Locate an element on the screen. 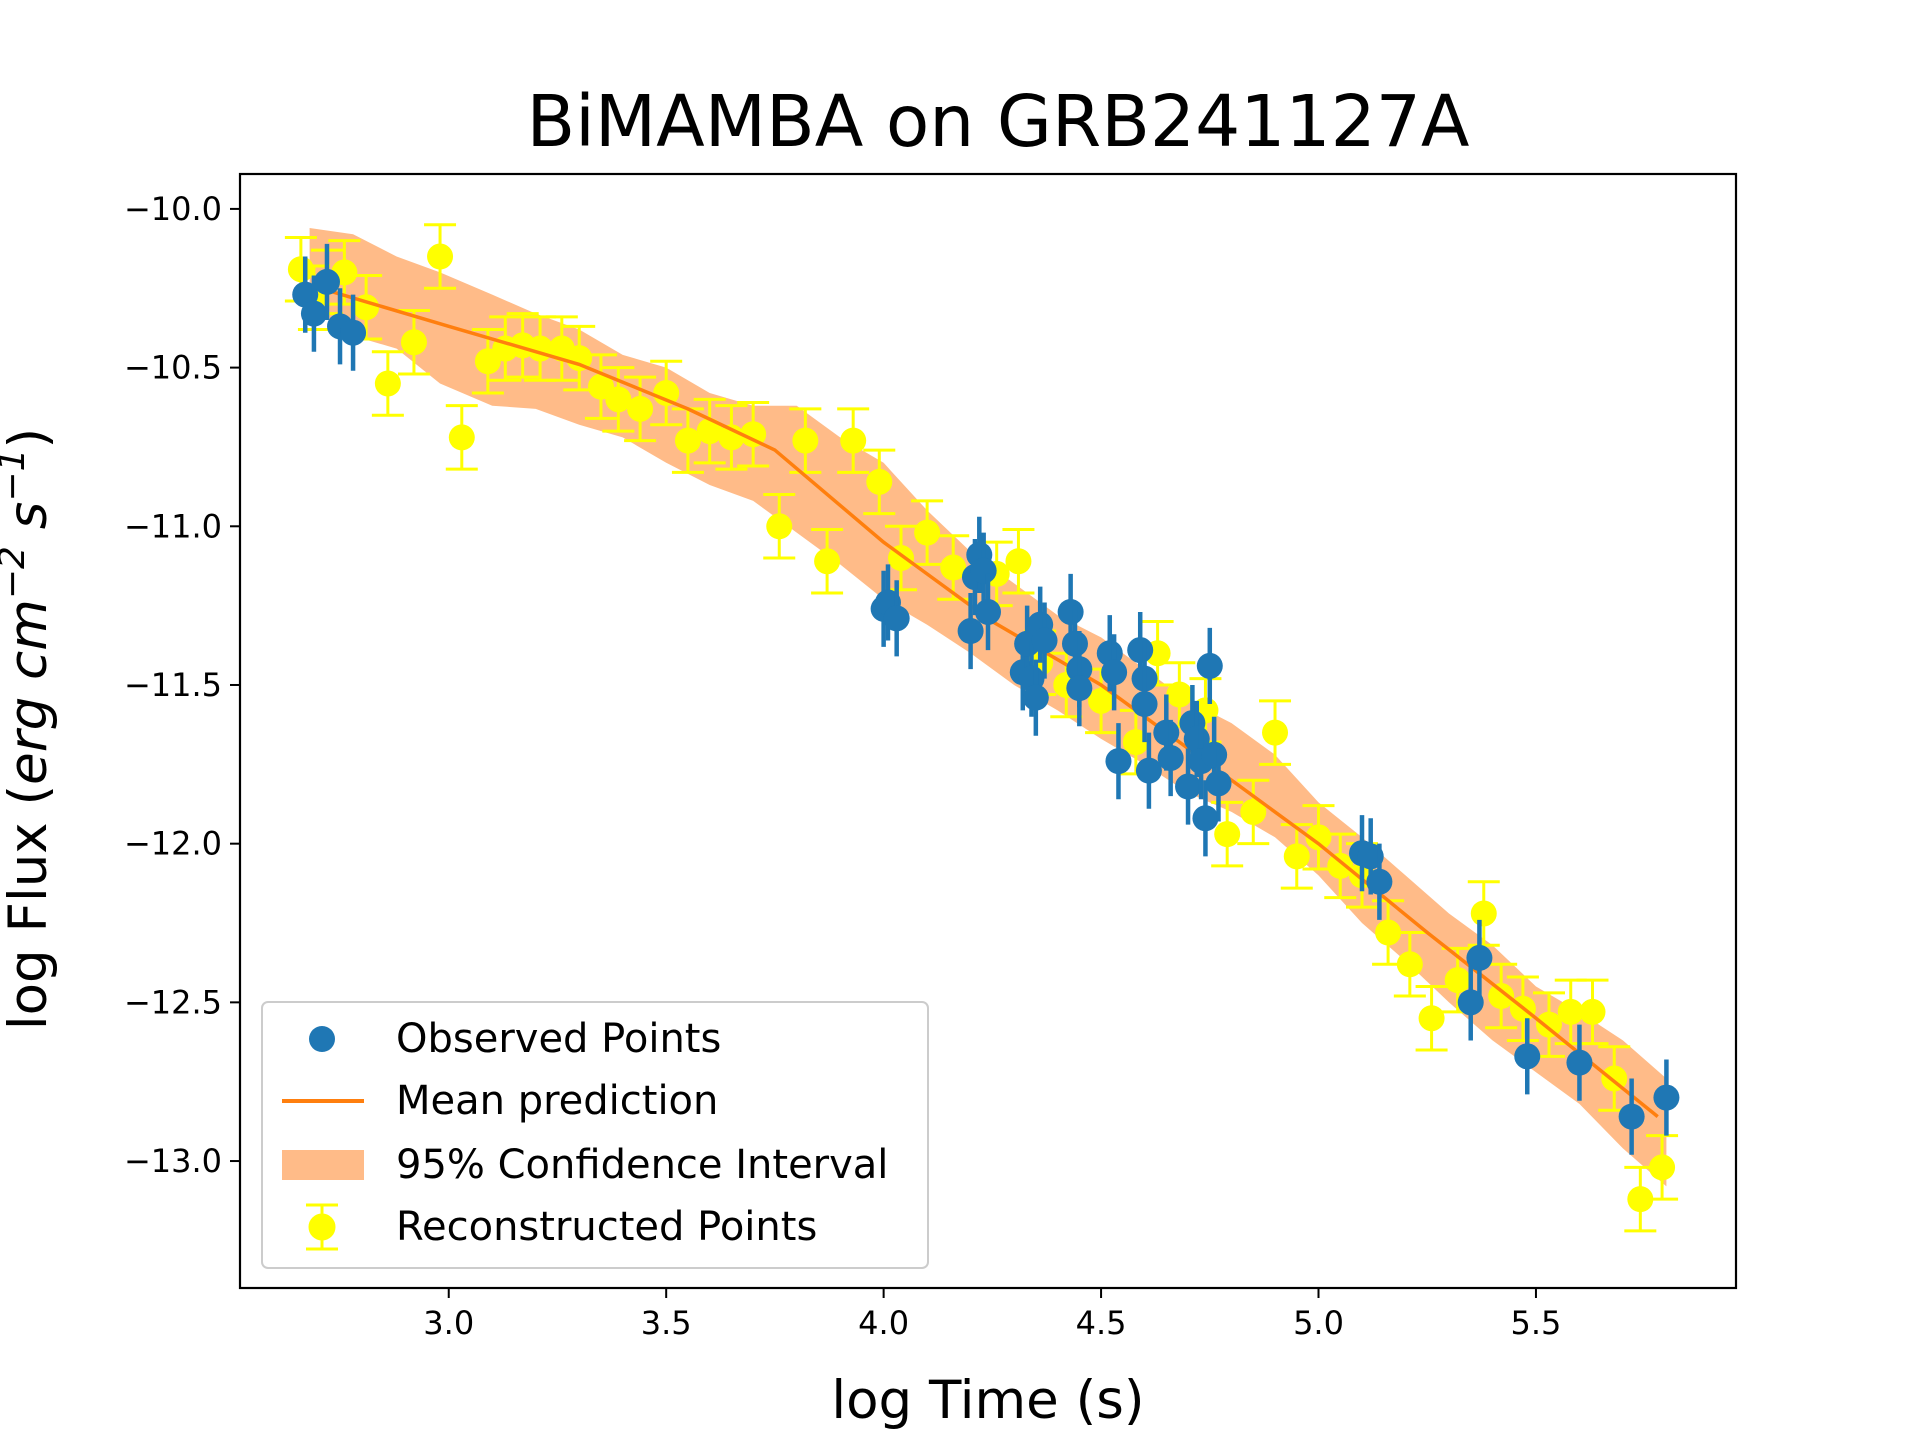  y-axis: −10.0 −10.5 −11.0 −11.5 −12.0 −12.5 −13.0 is located at coordinates (182, 685).